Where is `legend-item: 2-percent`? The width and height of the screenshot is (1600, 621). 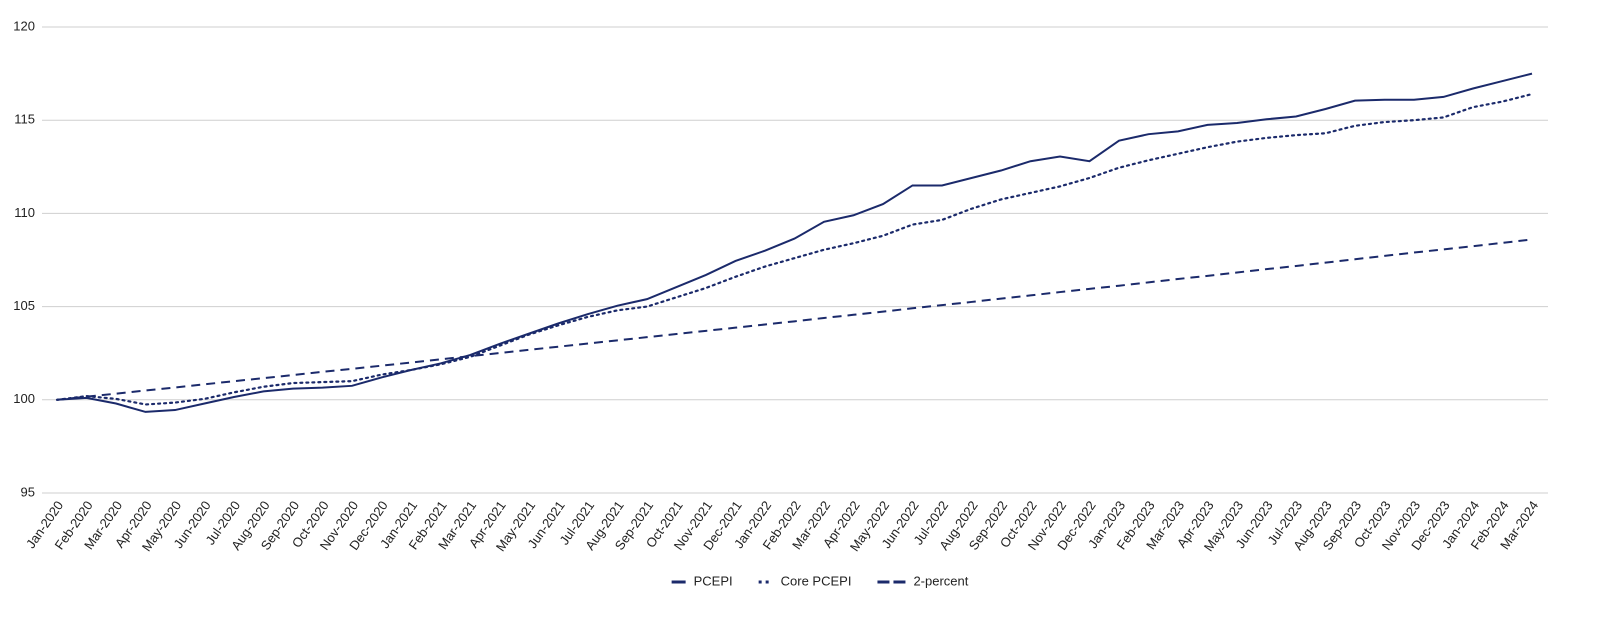 legend-item: 2-percent is located at coordinates (923, 580).